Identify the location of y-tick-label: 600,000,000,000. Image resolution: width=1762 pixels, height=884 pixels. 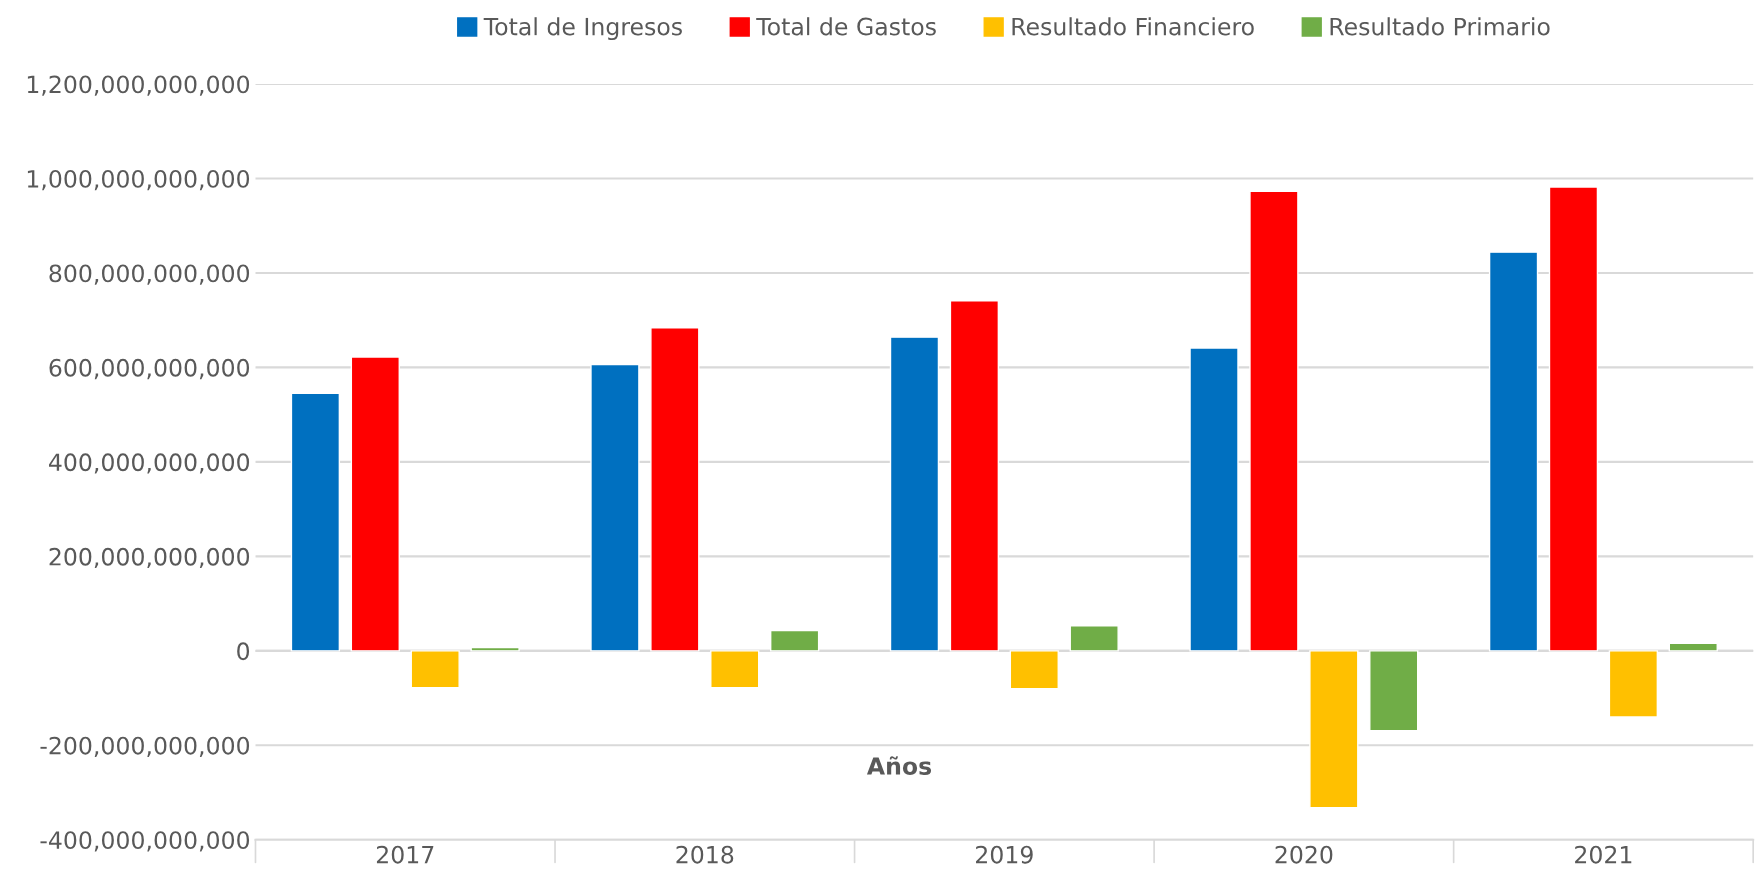
(149, 369).